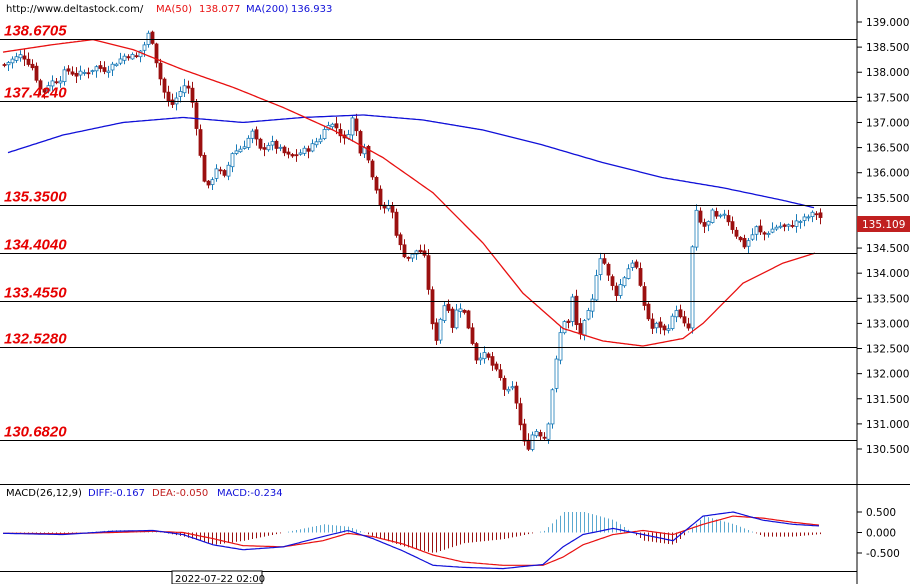 The width and height of the screenshot is (910, 584). Describe the element at coordinates (887, 299) in the screenshot. I see `y-tick-label: 133.500` at that location.